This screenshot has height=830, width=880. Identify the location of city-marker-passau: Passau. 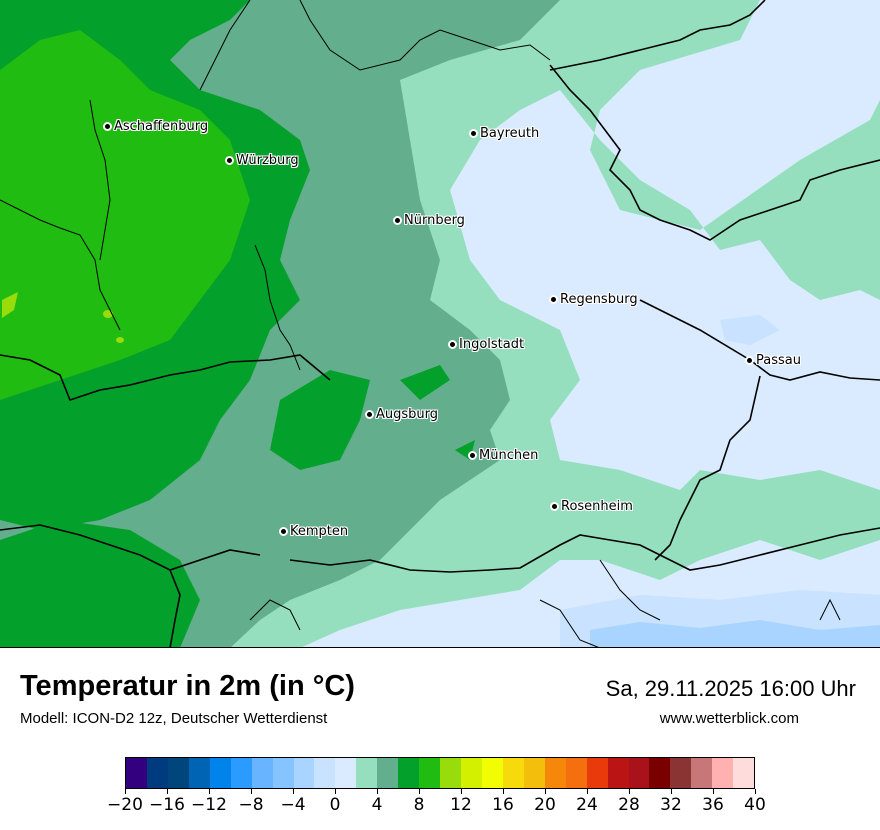
(773, 360).